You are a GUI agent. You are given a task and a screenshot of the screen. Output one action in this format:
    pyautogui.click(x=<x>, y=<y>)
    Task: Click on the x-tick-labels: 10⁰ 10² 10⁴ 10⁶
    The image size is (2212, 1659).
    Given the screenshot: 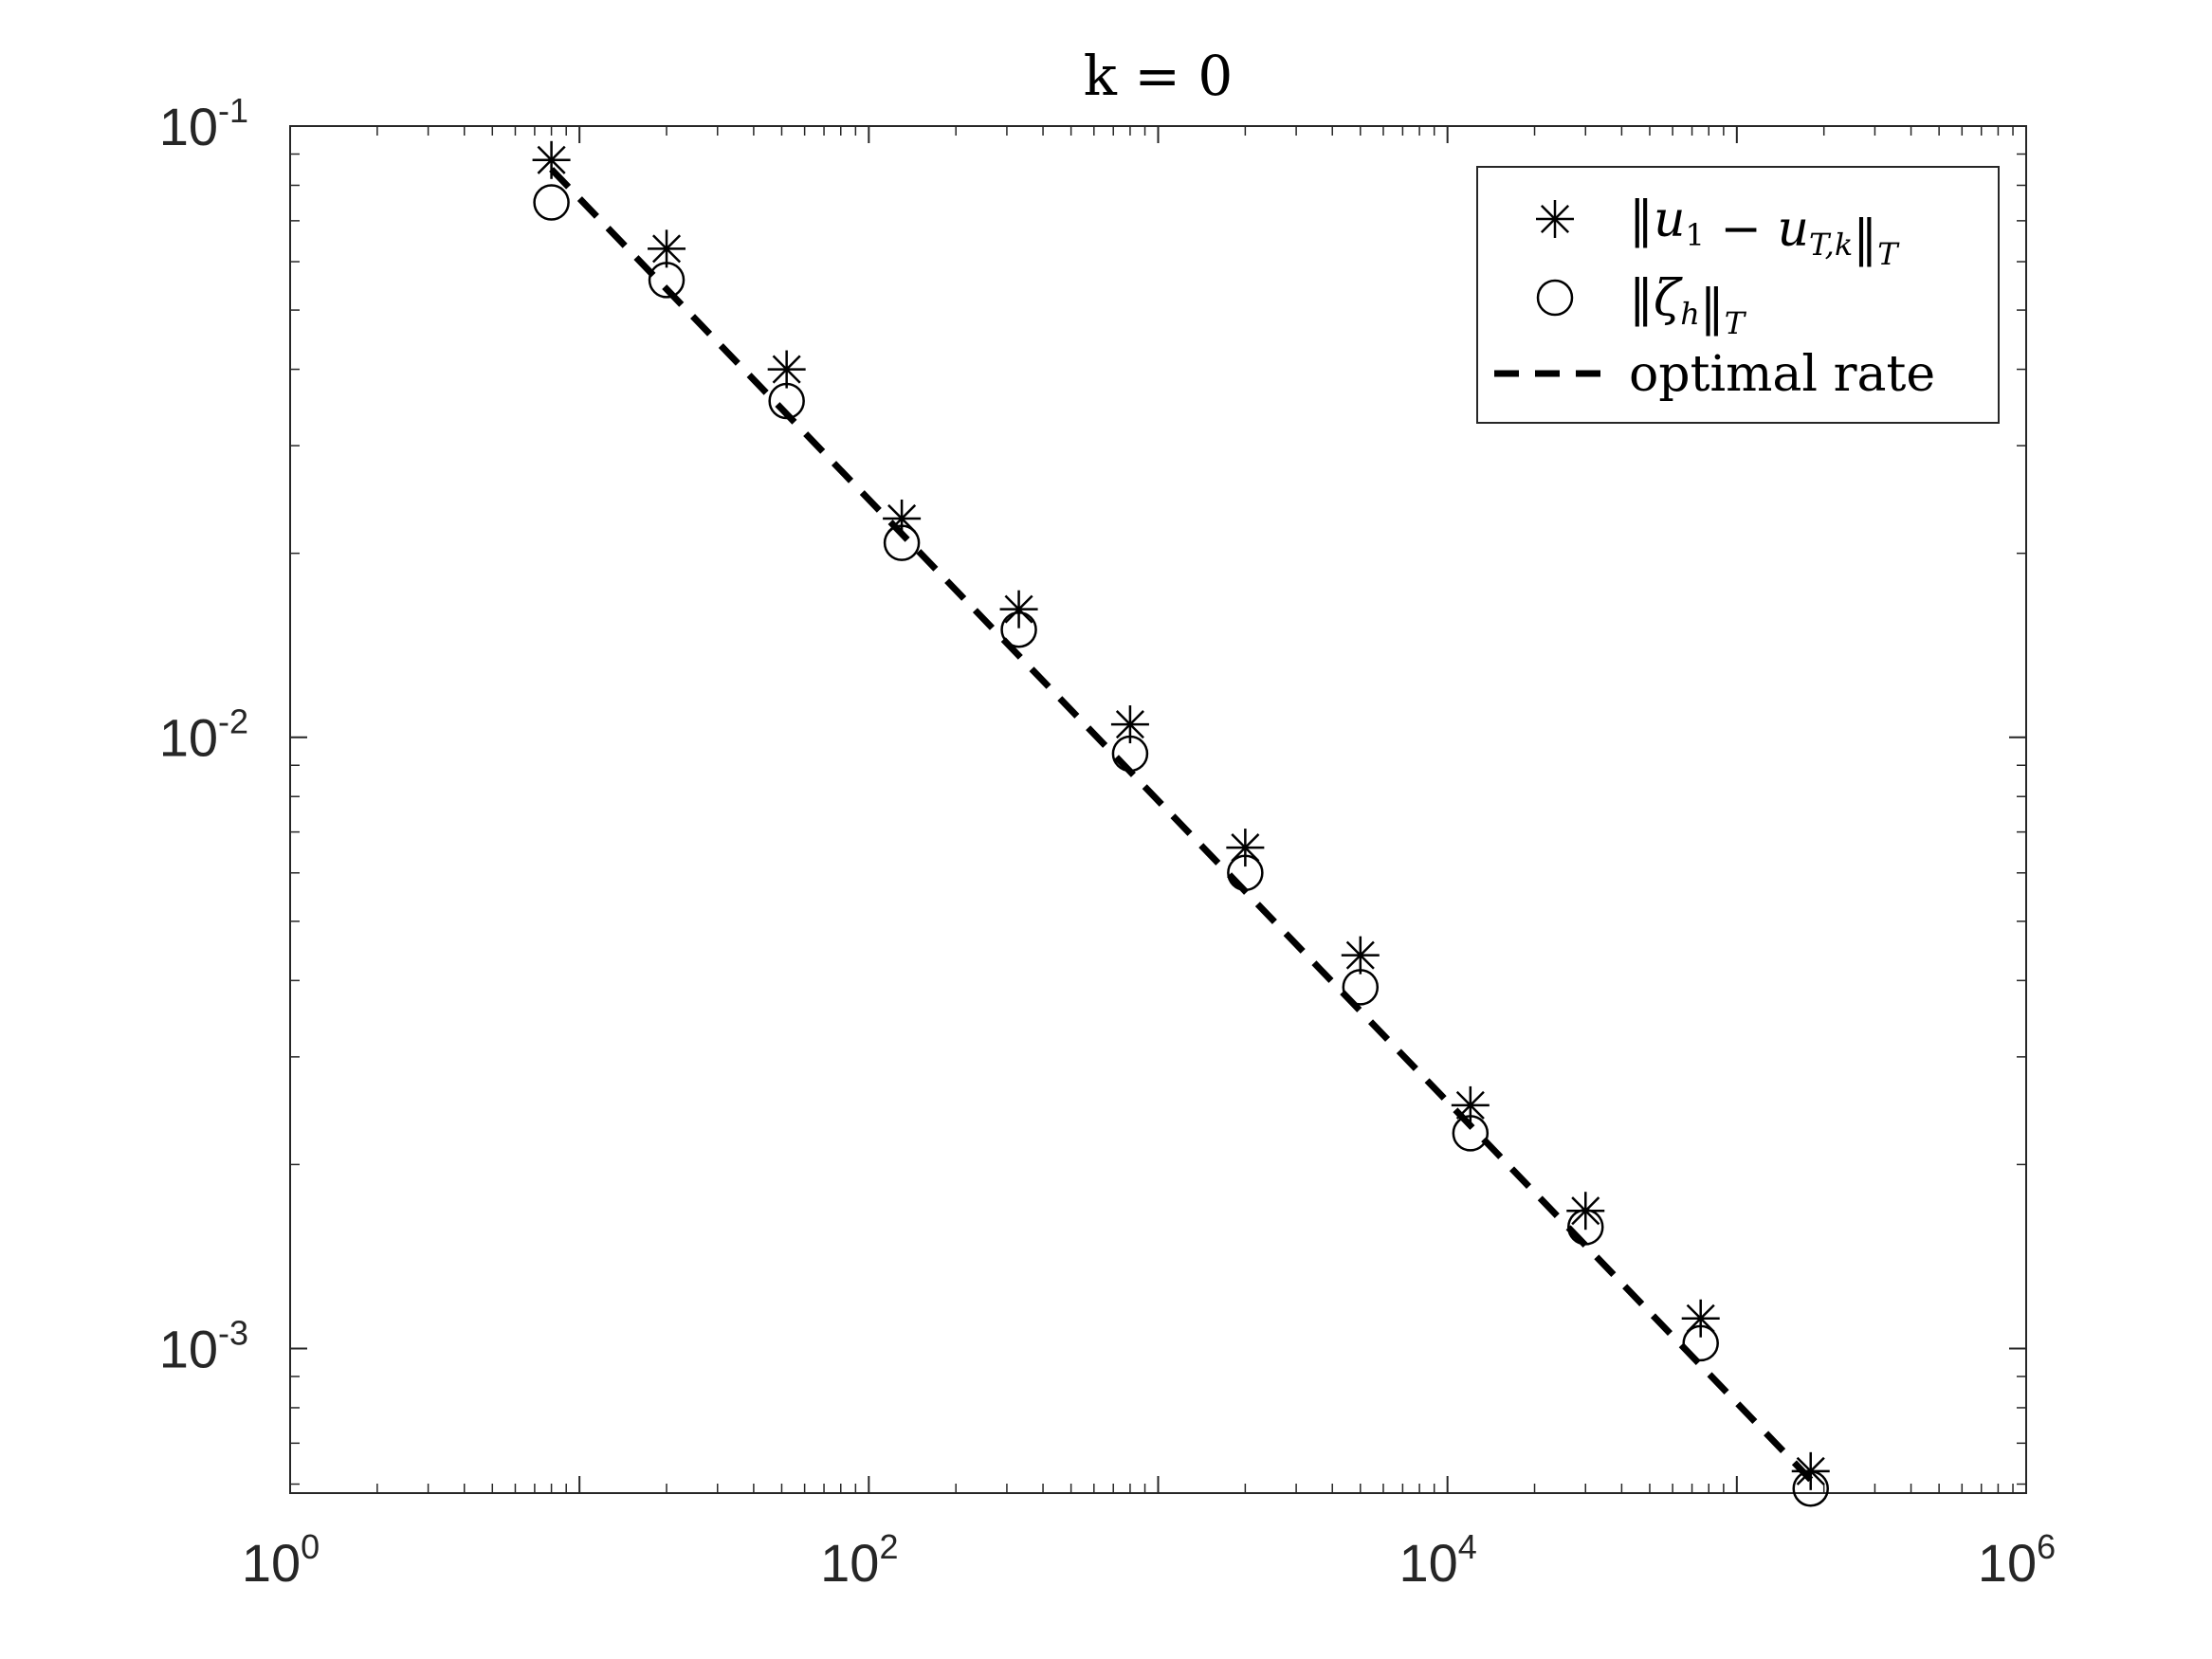 What is the action you would take?
    pyautogui.click(x=1149, y=1560)
    